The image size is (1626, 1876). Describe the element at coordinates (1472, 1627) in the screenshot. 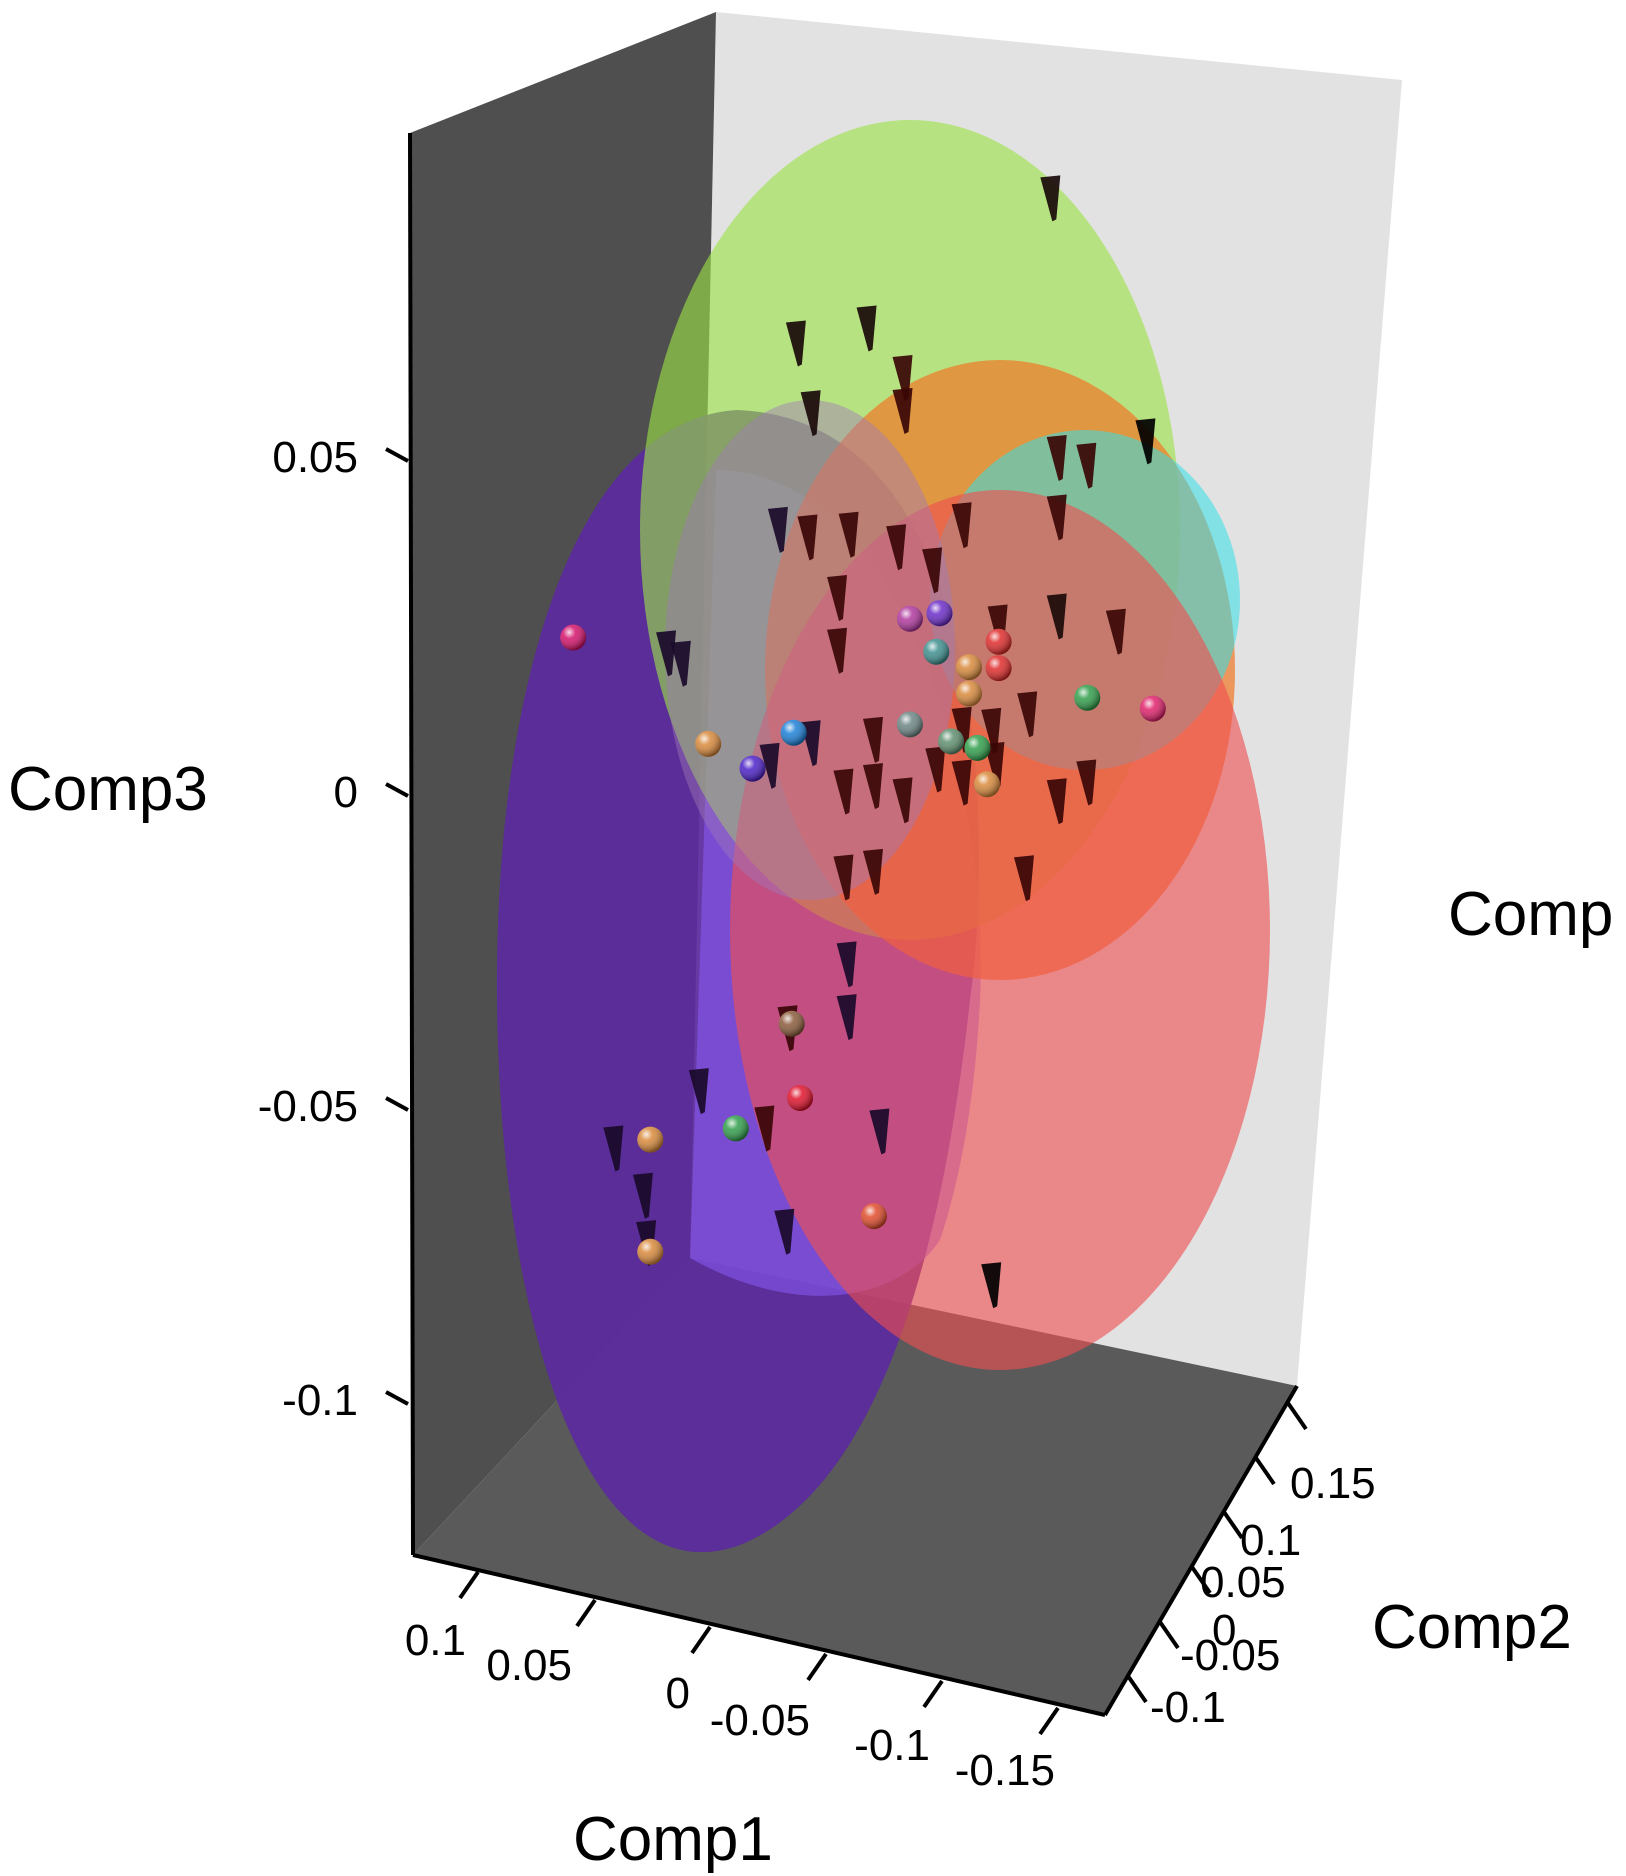

I see `y-axis-title: Comp2` at that location.